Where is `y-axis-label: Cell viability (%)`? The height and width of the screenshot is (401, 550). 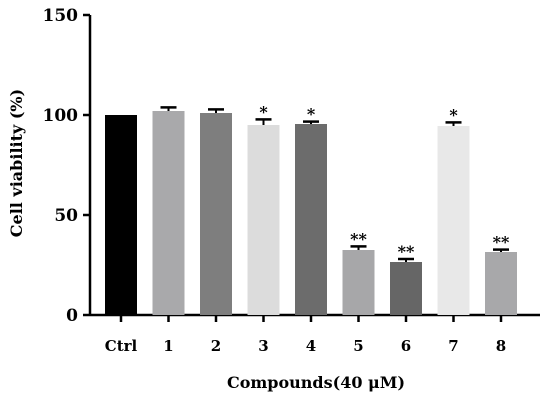 y-axis-label: Cell viability (%) is located at coordinates (16, 163).